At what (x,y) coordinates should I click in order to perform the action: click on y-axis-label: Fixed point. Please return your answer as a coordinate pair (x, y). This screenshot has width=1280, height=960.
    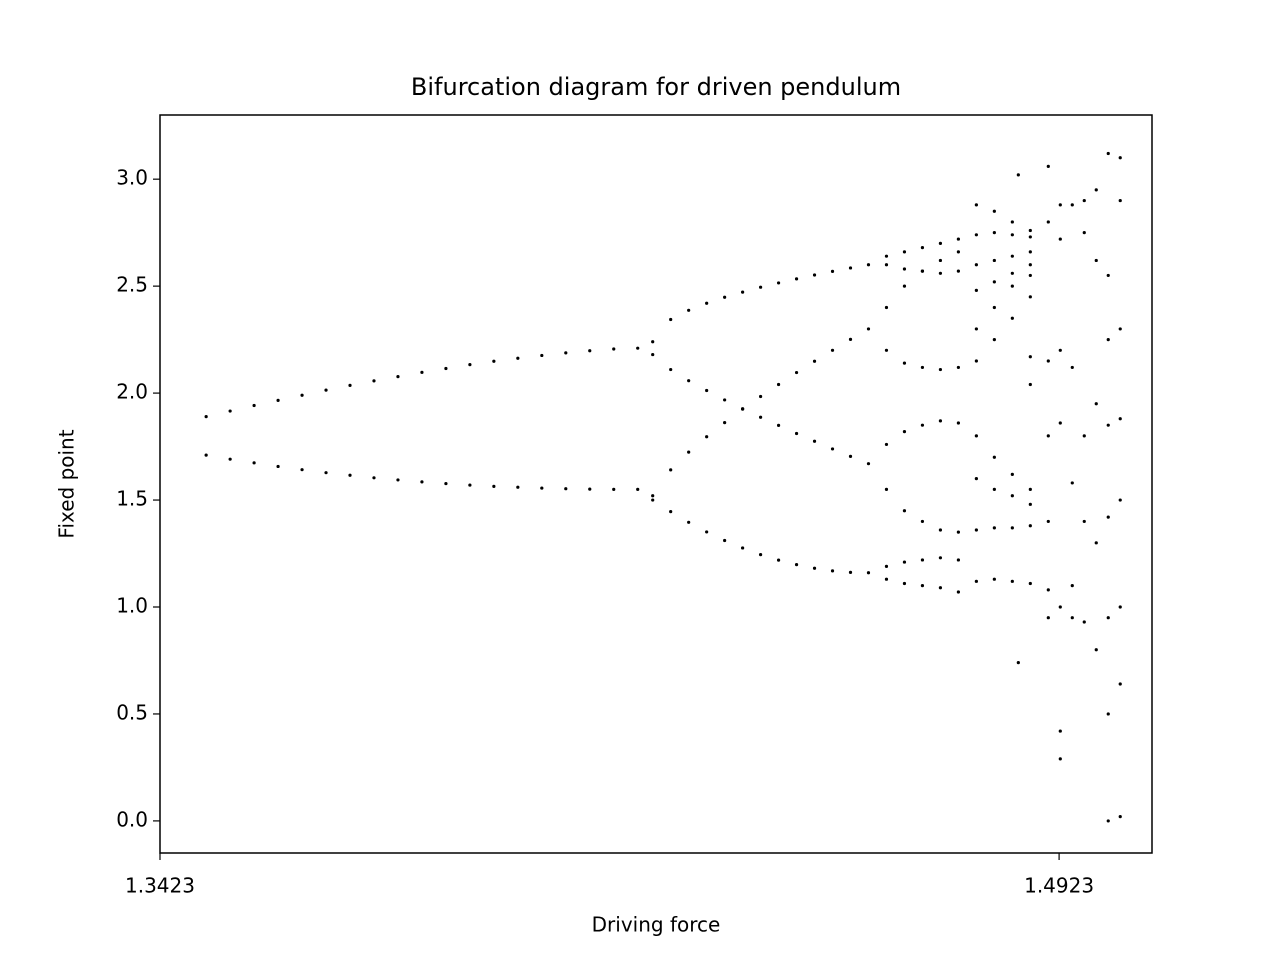
    Looking at the image, I should click on (67, 483).